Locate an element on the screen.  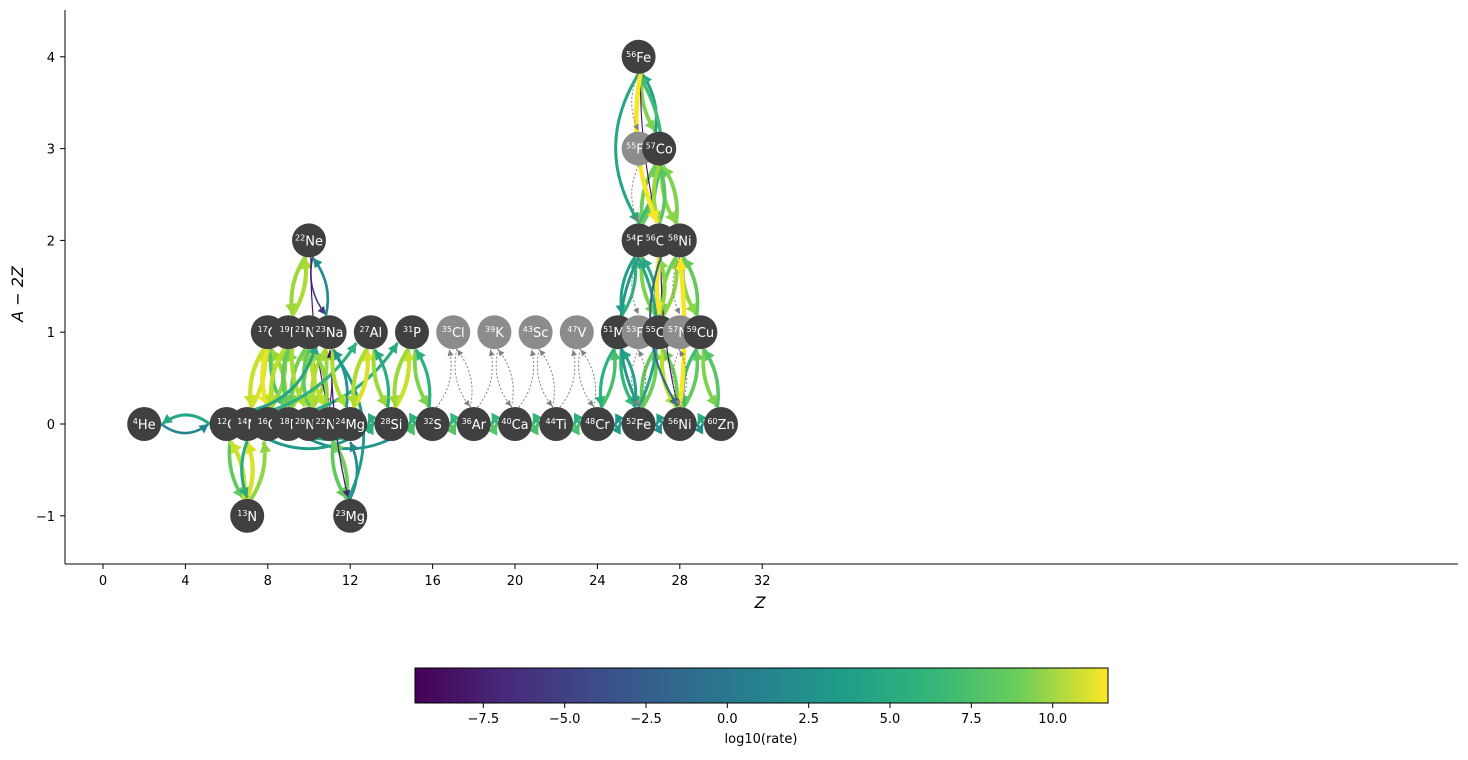
node-label: 31P is located at coordinates (412, 333).